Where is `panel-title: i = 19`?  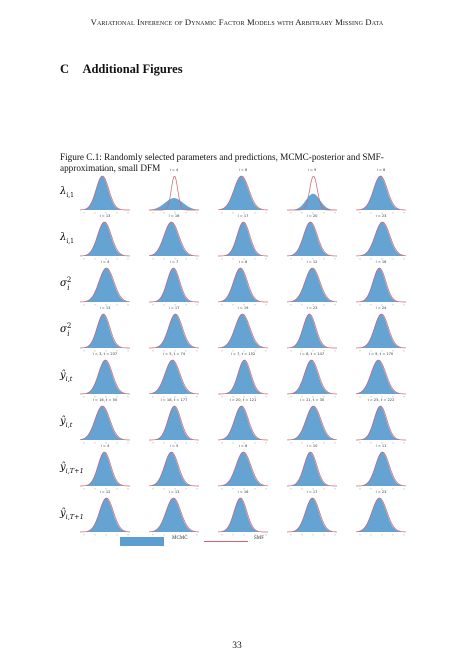
panel-title: i = 19 is located at coordinates (244, 308).